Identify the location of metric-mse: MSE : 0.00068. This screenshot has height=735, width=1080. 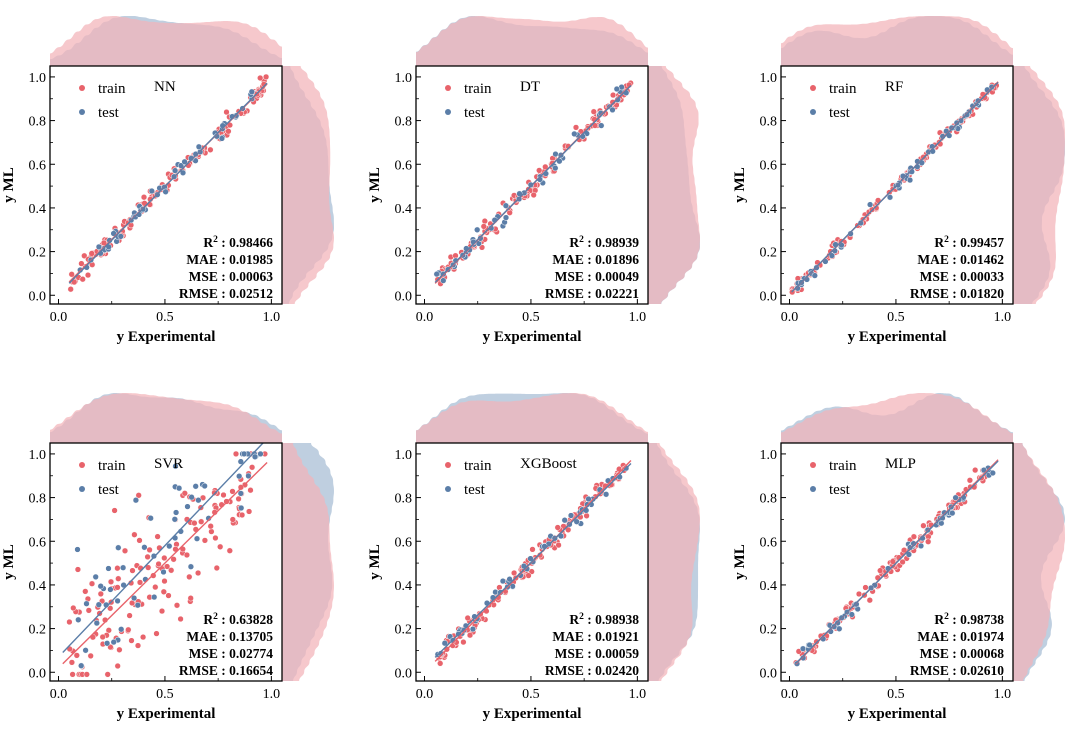
(962, 653).